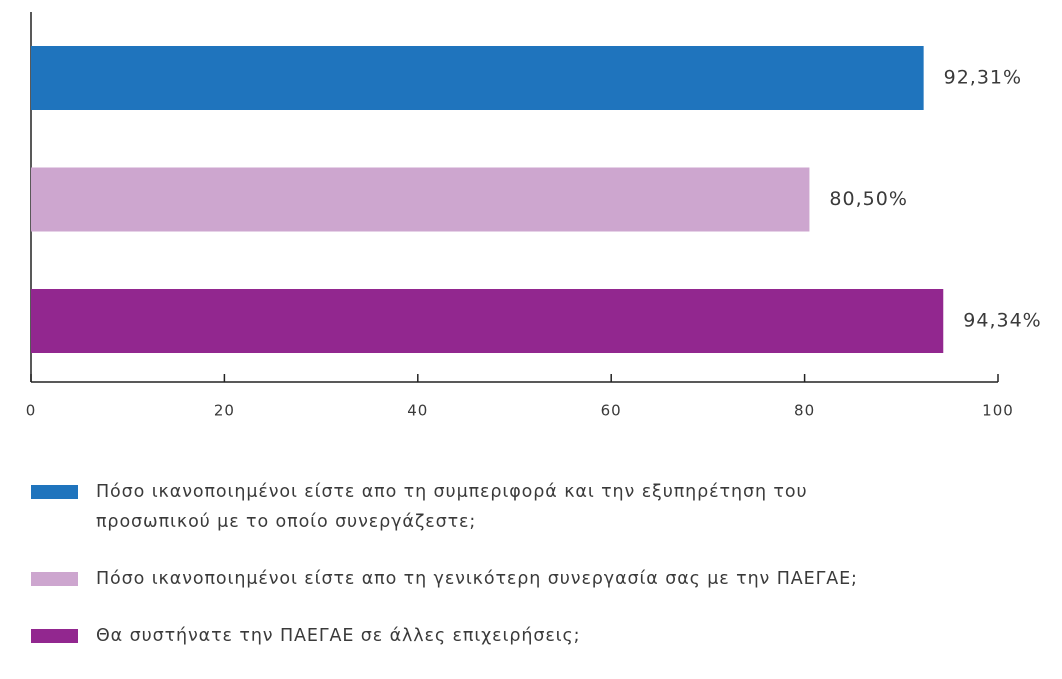 The height and width of the screenshot is (679, 1062). What do you see at coordinates (804, 411) in the screenshot?
I see `x-tick-label: 80` at bounding box center [804, 411].